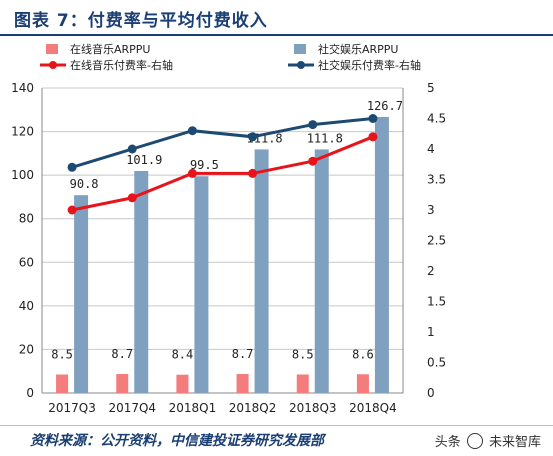  What do you see at coordinates (26, 349) in the screenshot?
I see `y-left-tick-label: 20` at bounding box center [26, 349].